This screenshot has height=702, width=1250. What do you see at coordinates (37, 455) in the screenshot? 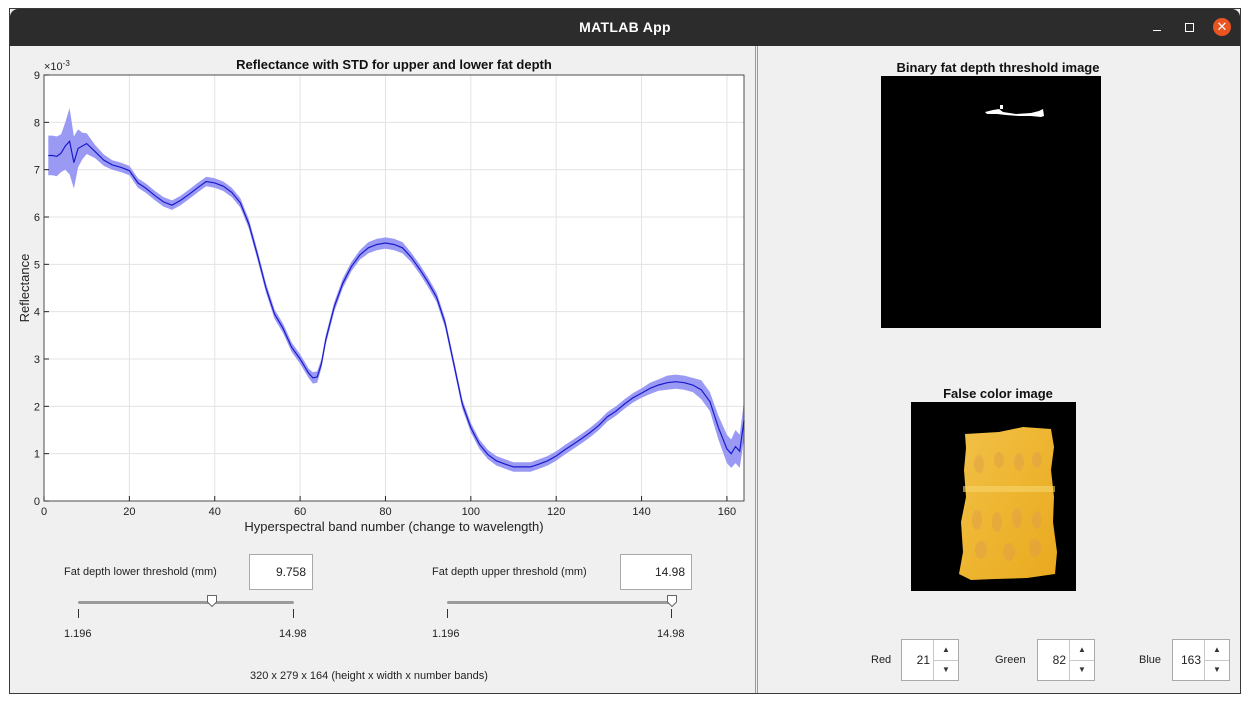
I see `y-tick-label: 1` at bounding box center [37, 455].